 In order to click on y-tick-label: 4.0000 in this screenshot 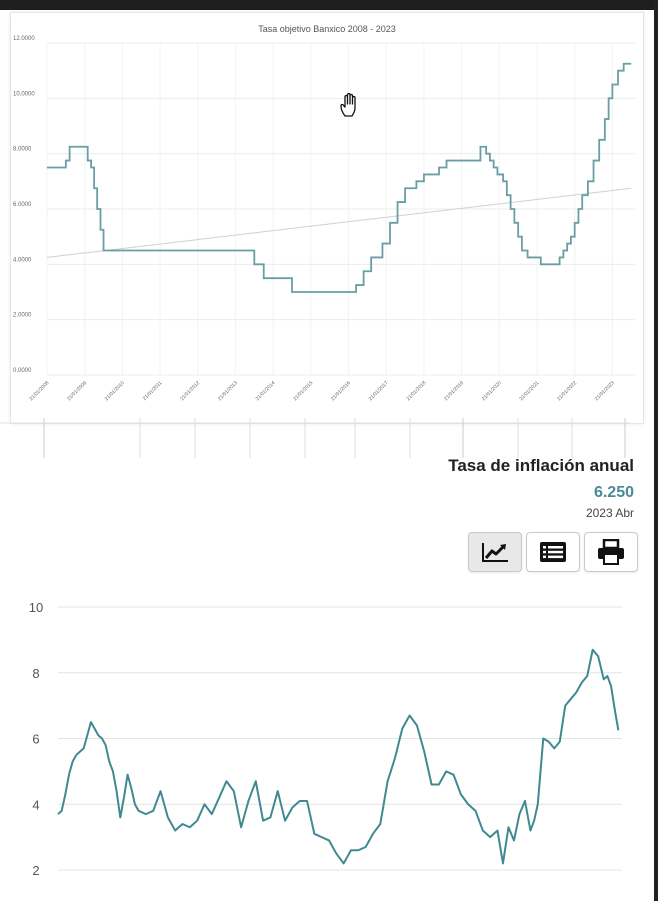, I will do `click(22, 260)`.